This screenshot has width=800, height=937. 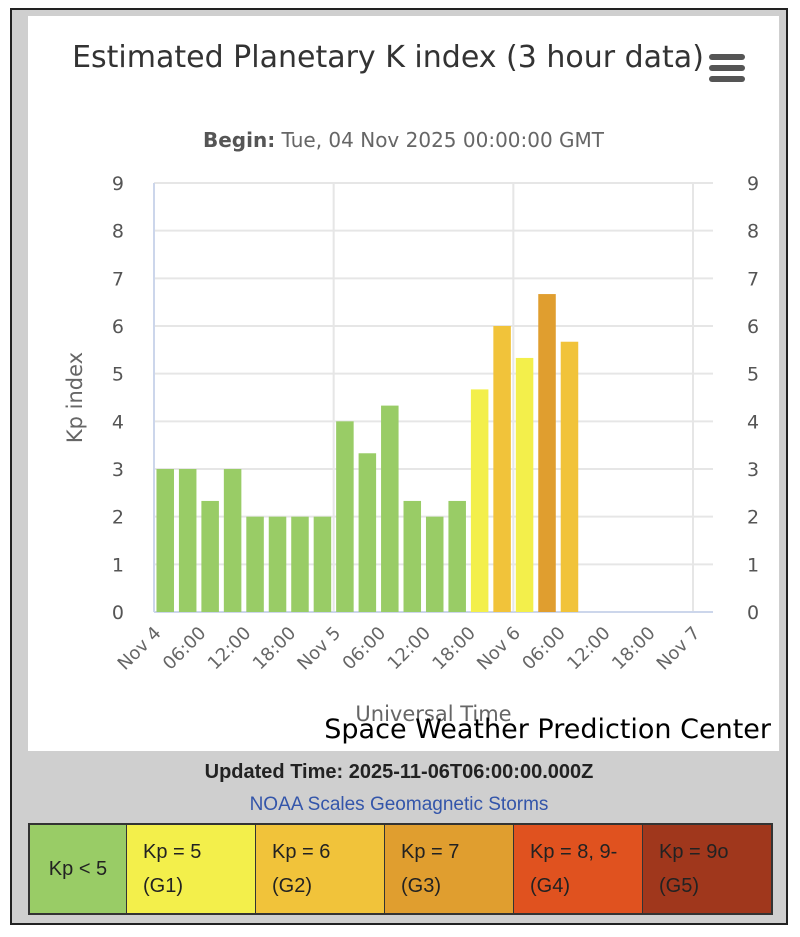 I want to click on x-tick-label: Nov 7, so click(x=679, y=649).